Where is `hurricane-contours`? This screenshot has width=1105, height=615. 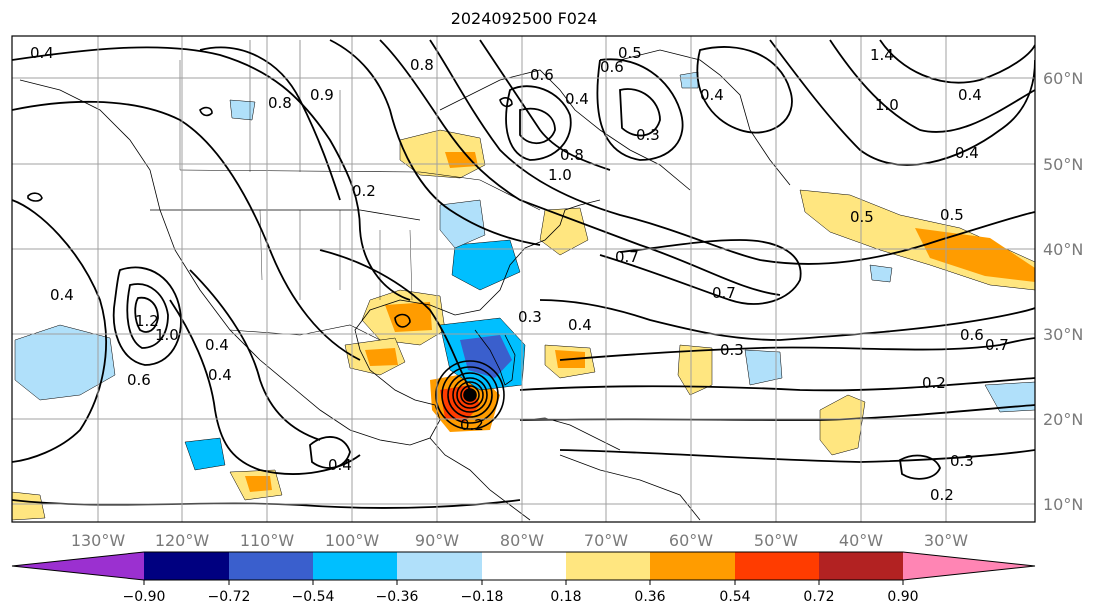 hurricane-contours is located at coordinates (470, 395).